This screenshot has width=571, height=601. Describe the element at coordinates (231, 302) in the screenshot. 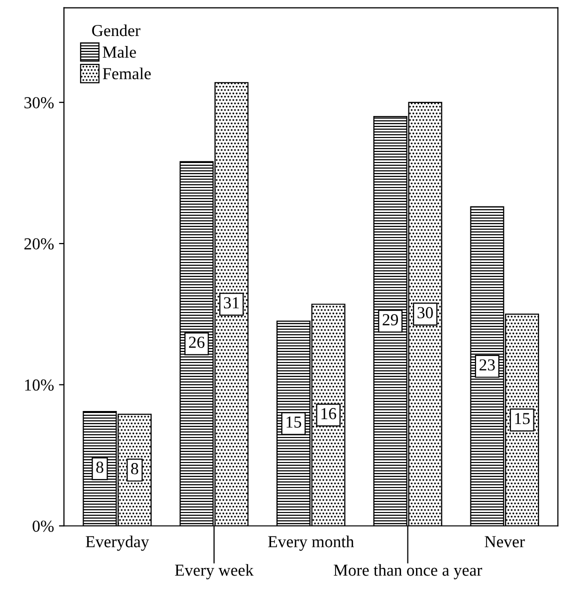

I see `data-label: 31` at that location.